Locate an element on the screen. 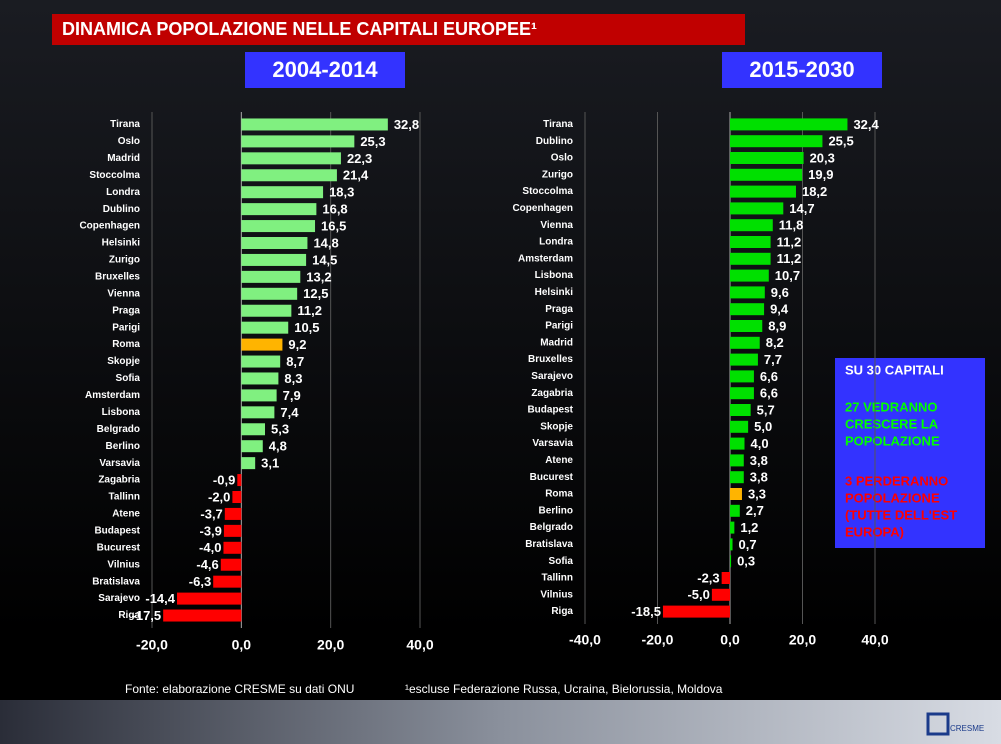 The width and height of the screenshot is (1001, 744). note-box is located at coordinates (910, 453).